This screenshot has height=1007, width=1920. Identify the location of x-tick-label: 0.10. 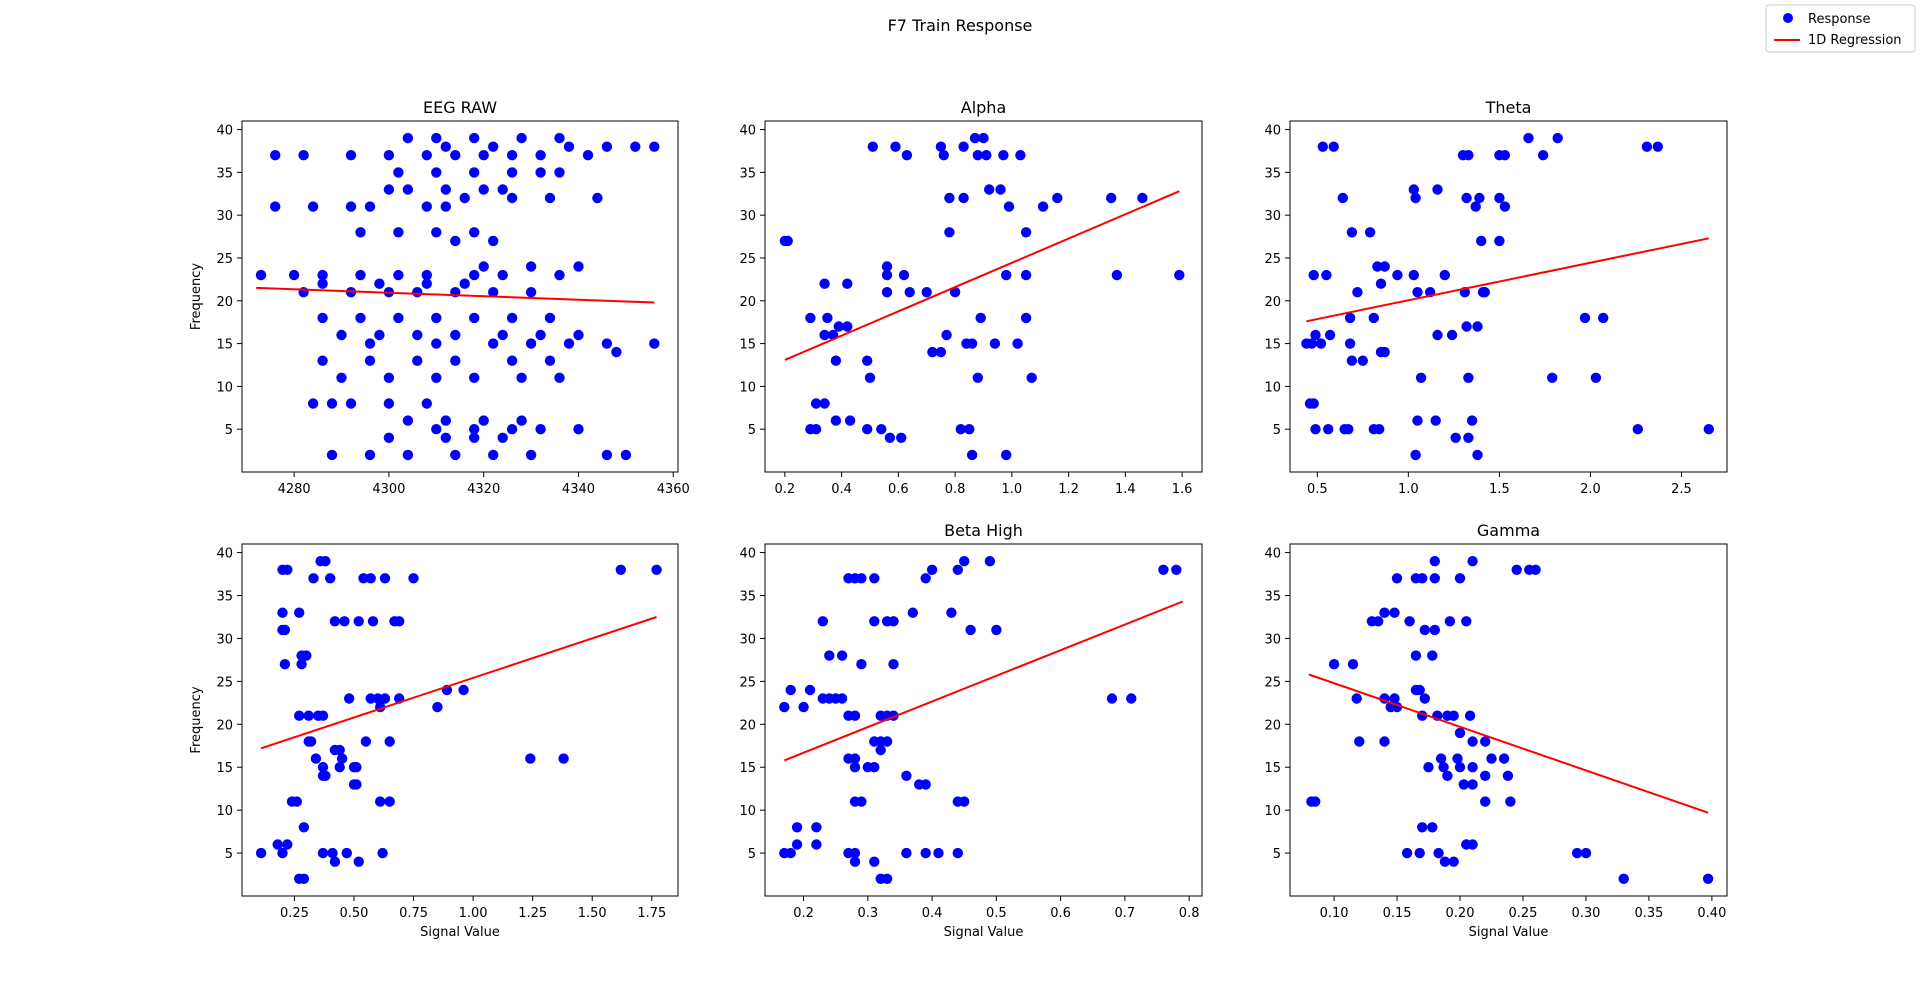
(1334, 913).